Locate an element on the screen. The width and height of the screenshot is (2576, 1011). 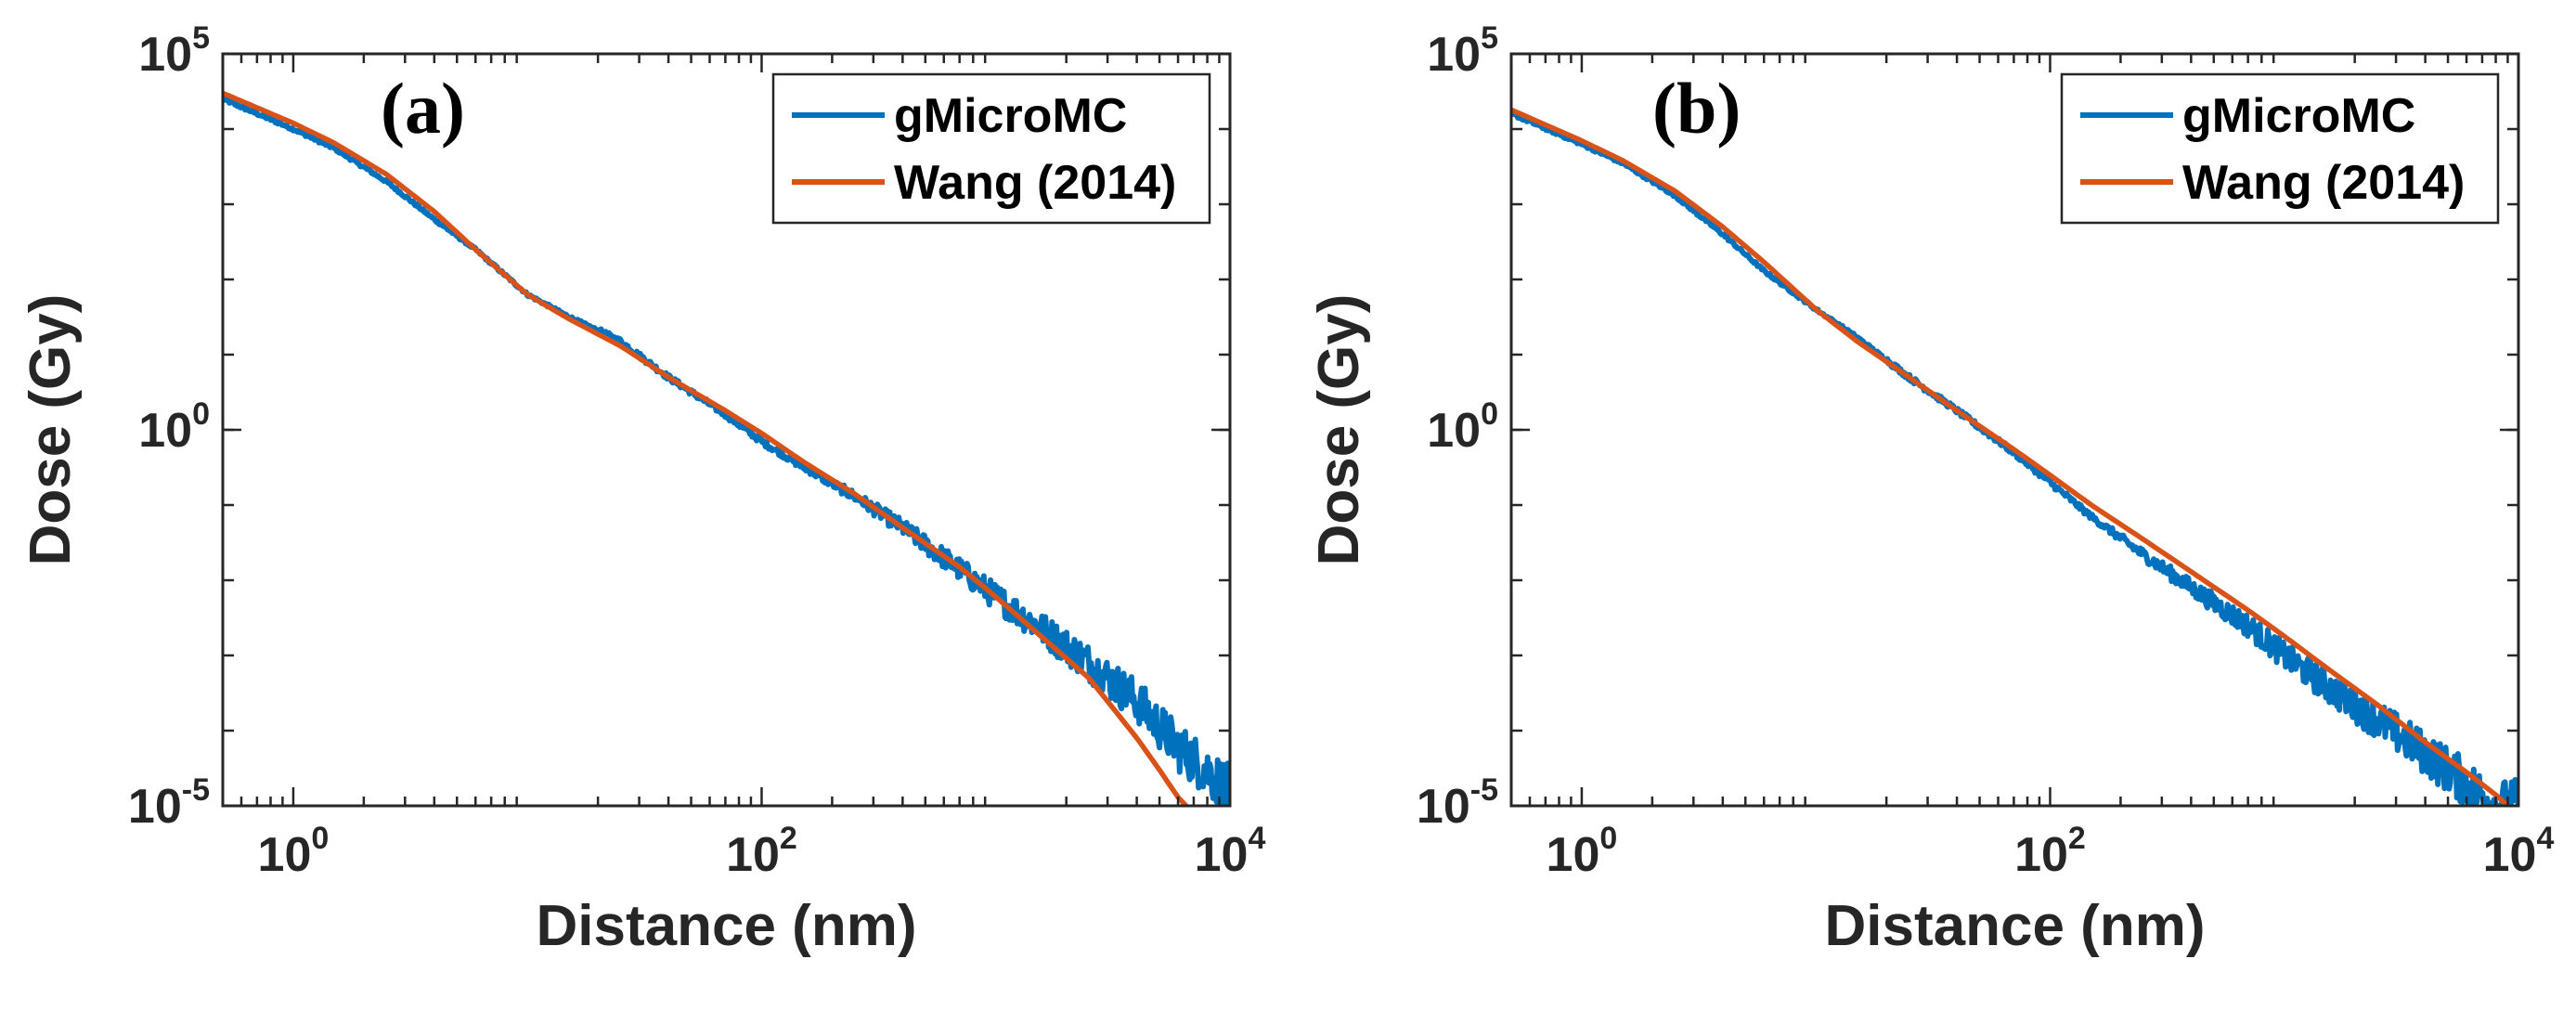
panel-label-b: (b) is located at coordinates (1696, 109).